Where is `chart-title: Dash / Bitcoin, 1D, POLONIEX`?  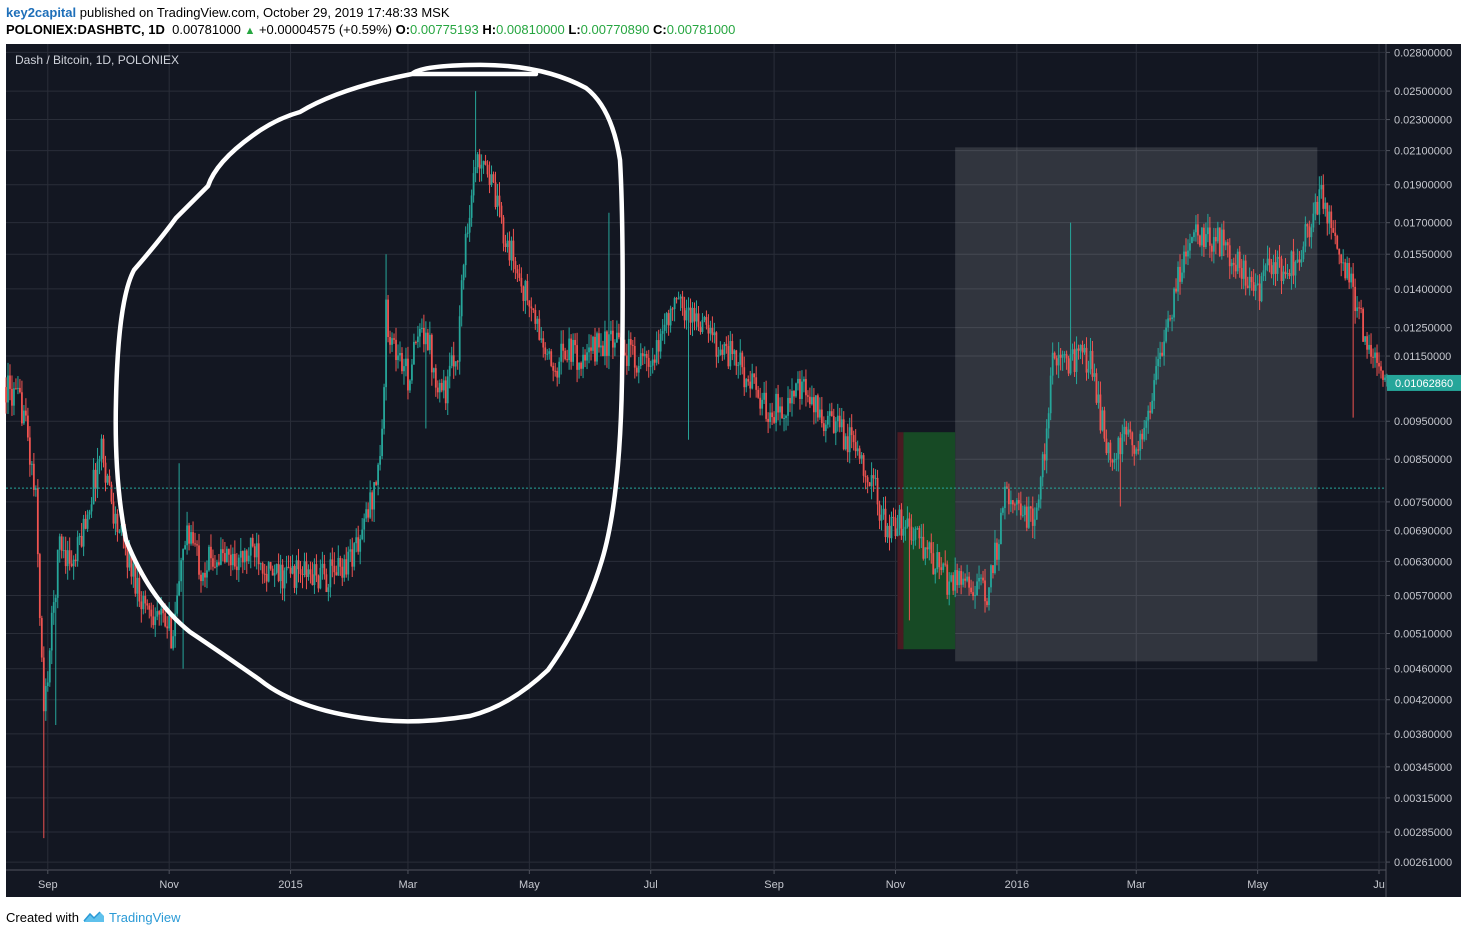
chart-title: Dash / Bitcoin, 1D, POLONIEX is located at coordinates (97, 60).